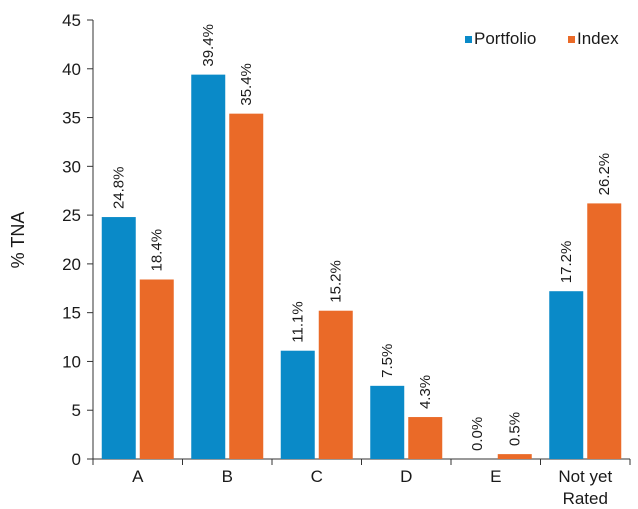 The width and height of the screenshot is (638, 509). What do you see at coordinates (246, 84) in the screenshot?
I see `bar-value-label: 35.4%` at bounding box center [246, 84].